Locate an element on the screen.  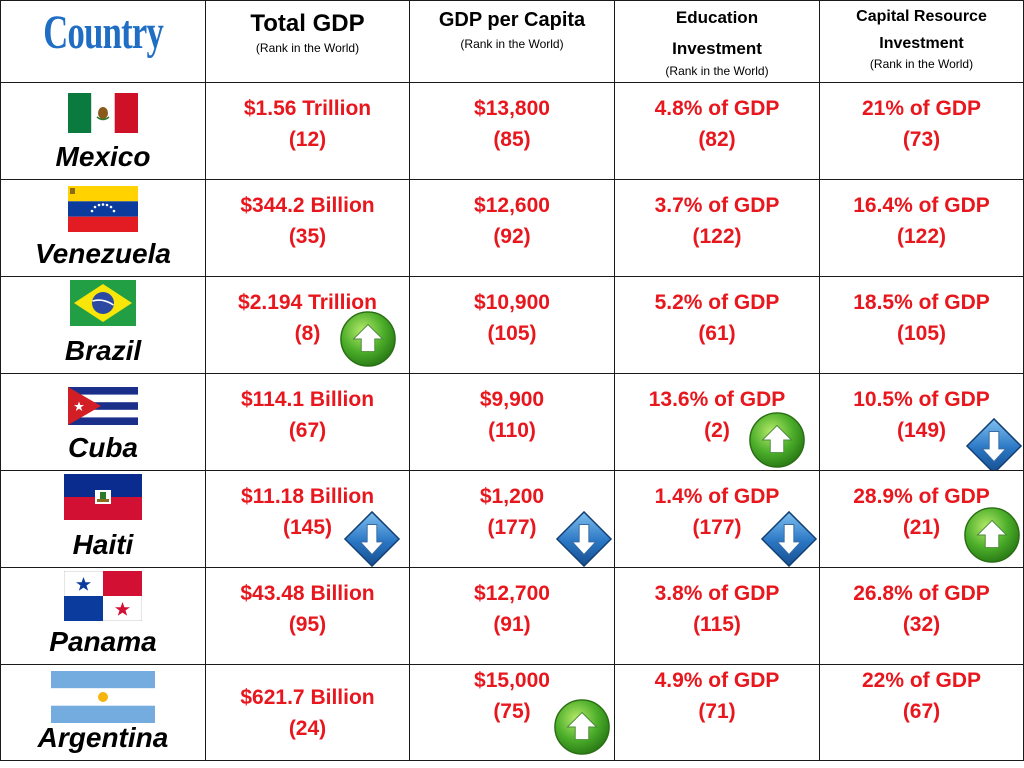
header-gdp-per-capita-cell: GDP per Capita (Rank in the World) is located at coordinates (512, 41).